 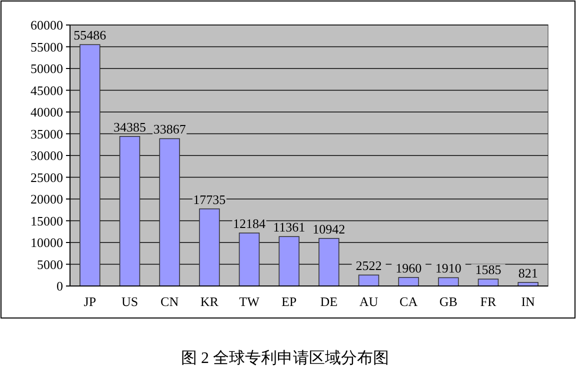 What do you see at coordinates (528, 272) in the screenshot?
I see `data-label: 821` at bounding box center [528, 272].